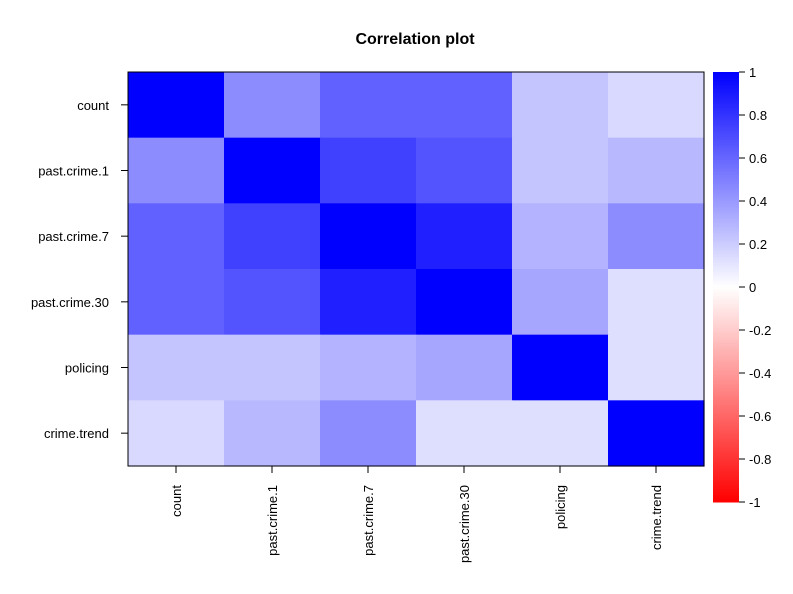 Image resolution: width=793 pixels, height=594 pixels. What do you see at coordinates (76, 433) in the screenshot?
I see `y-tick-label: crime.trend` at bounding box center [76, 433].